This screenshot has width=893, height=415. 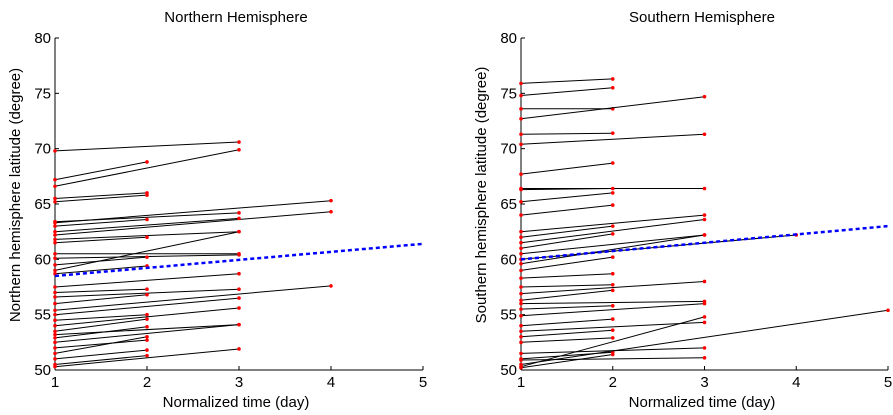 I want to click on y-tick-label: 55, so click(x=42, y=315).